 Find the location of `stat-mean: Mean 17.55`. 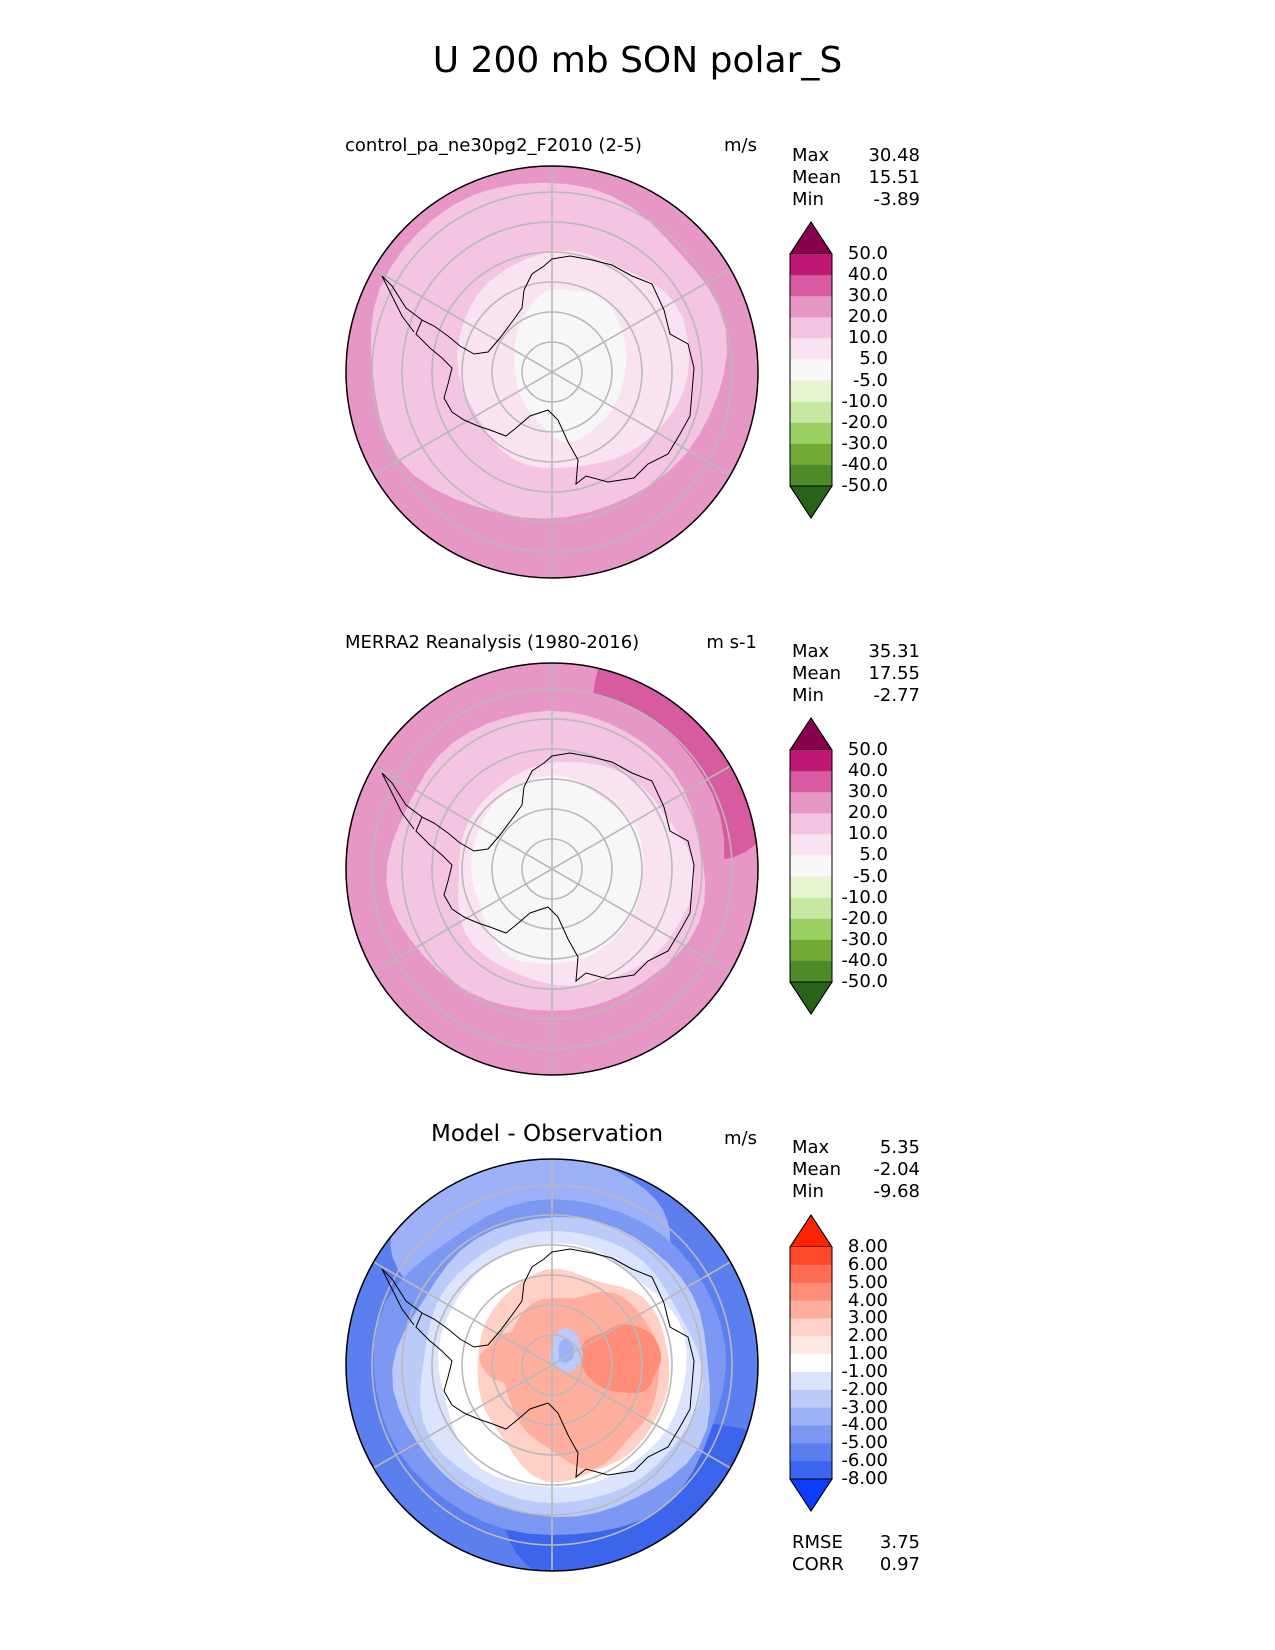

stat-mean: Mean 17.55 is located at coordinates (856, 674).